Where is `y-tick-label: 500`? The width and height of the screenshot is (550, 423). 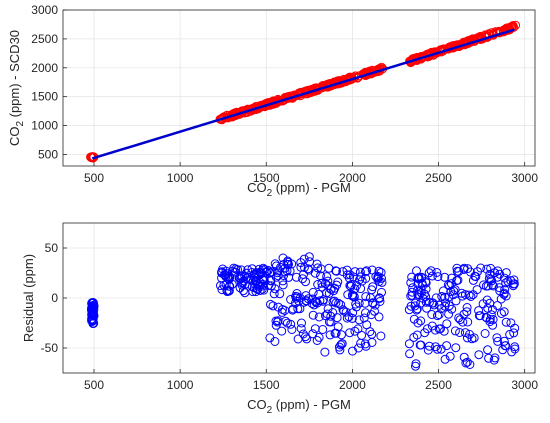
y-tick-label: 500 is located at coordinates (48, 154).